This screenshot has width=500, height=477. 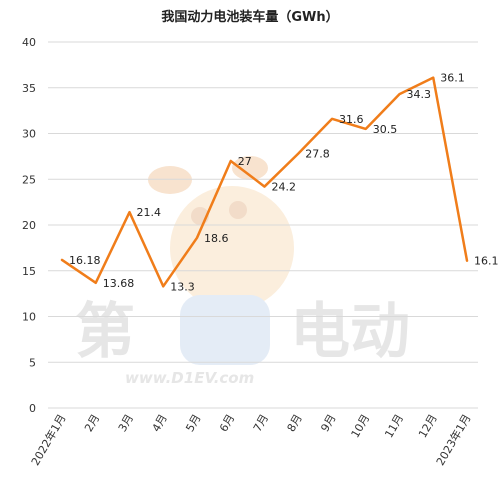 What do you see at coordinates (29, 179) in the screenshot?
I see `y-tick-label: 25` at bounding box center [29, 179].